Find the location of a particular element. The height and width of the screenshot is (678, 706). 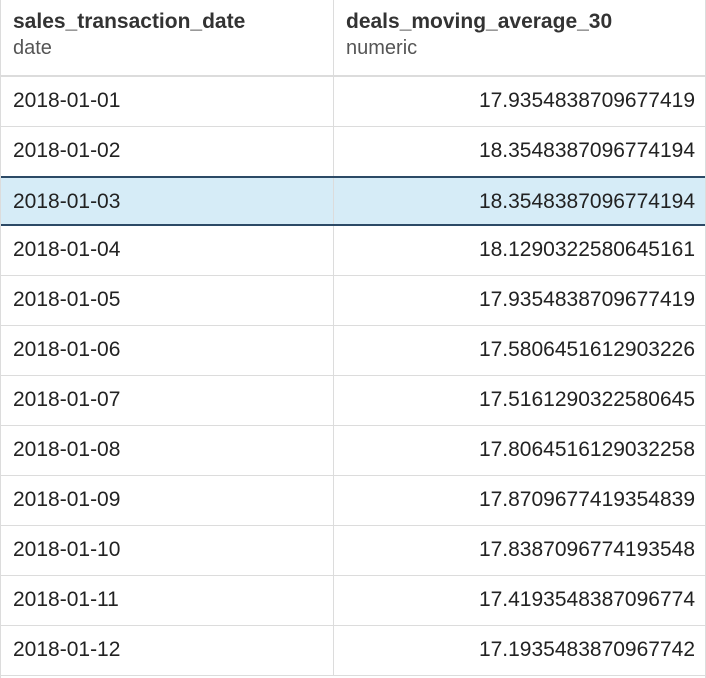

cell-deals-moving-average-30: 17.8064516129032258 is located at coordinates (586, 449).